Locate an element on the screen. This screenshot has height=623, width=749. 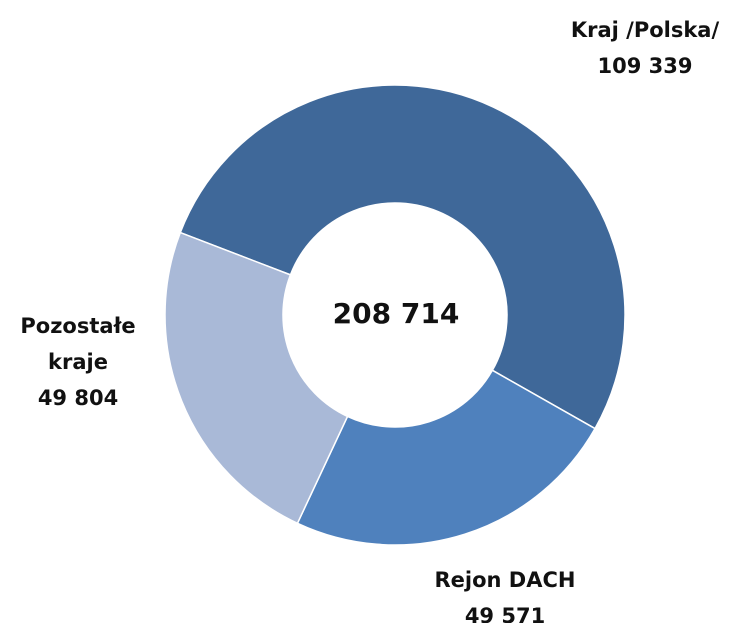
value-label: 49 571 is located at coordinates (505, 613).